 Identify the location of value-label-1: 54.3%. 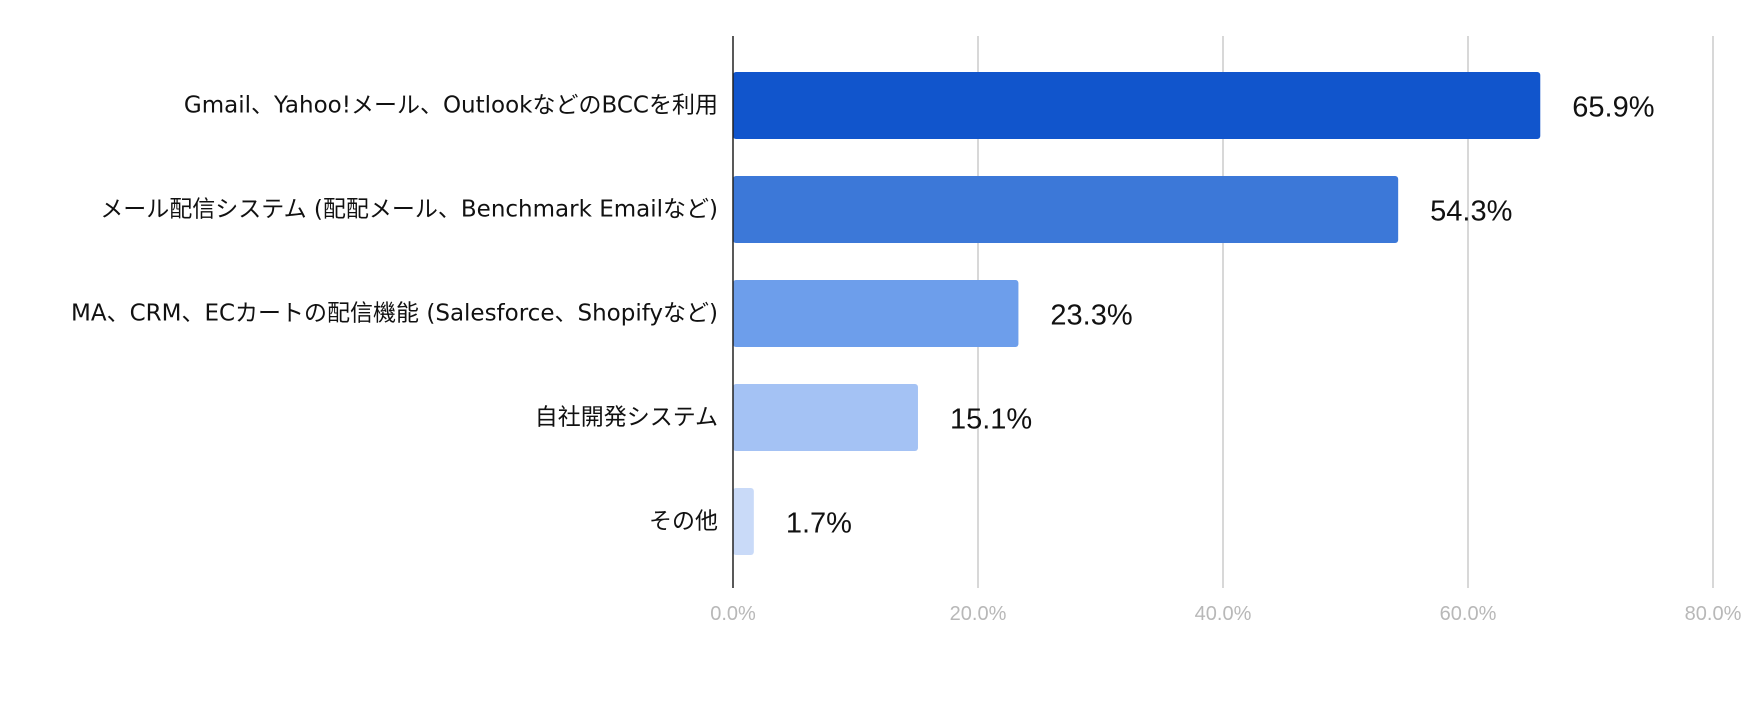
(1471, 212).